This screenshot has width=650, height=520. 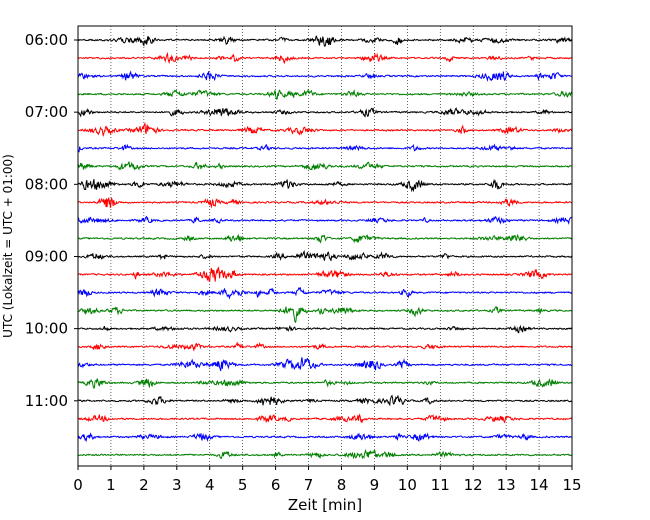 I want to click on y-tick-label: 09:00, so click(x=46, y=256).